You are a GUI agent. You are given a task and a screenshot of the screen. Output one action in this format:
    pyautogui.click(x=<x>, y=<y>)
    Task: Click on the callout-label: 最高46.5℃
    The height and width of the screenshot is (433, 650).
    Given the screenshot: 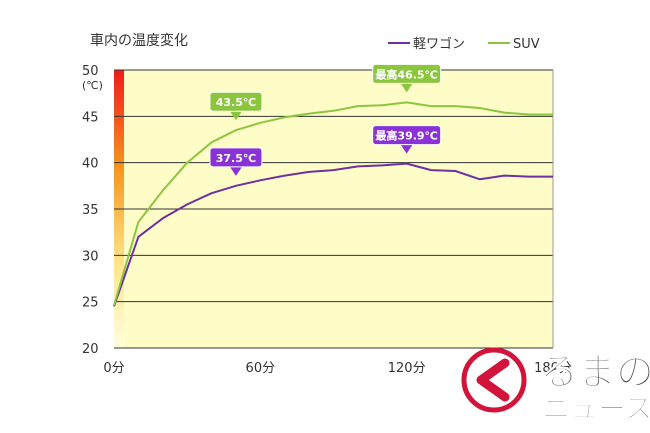 What is the action you would take?
    pyautogui.click(x=406, y=74)
    